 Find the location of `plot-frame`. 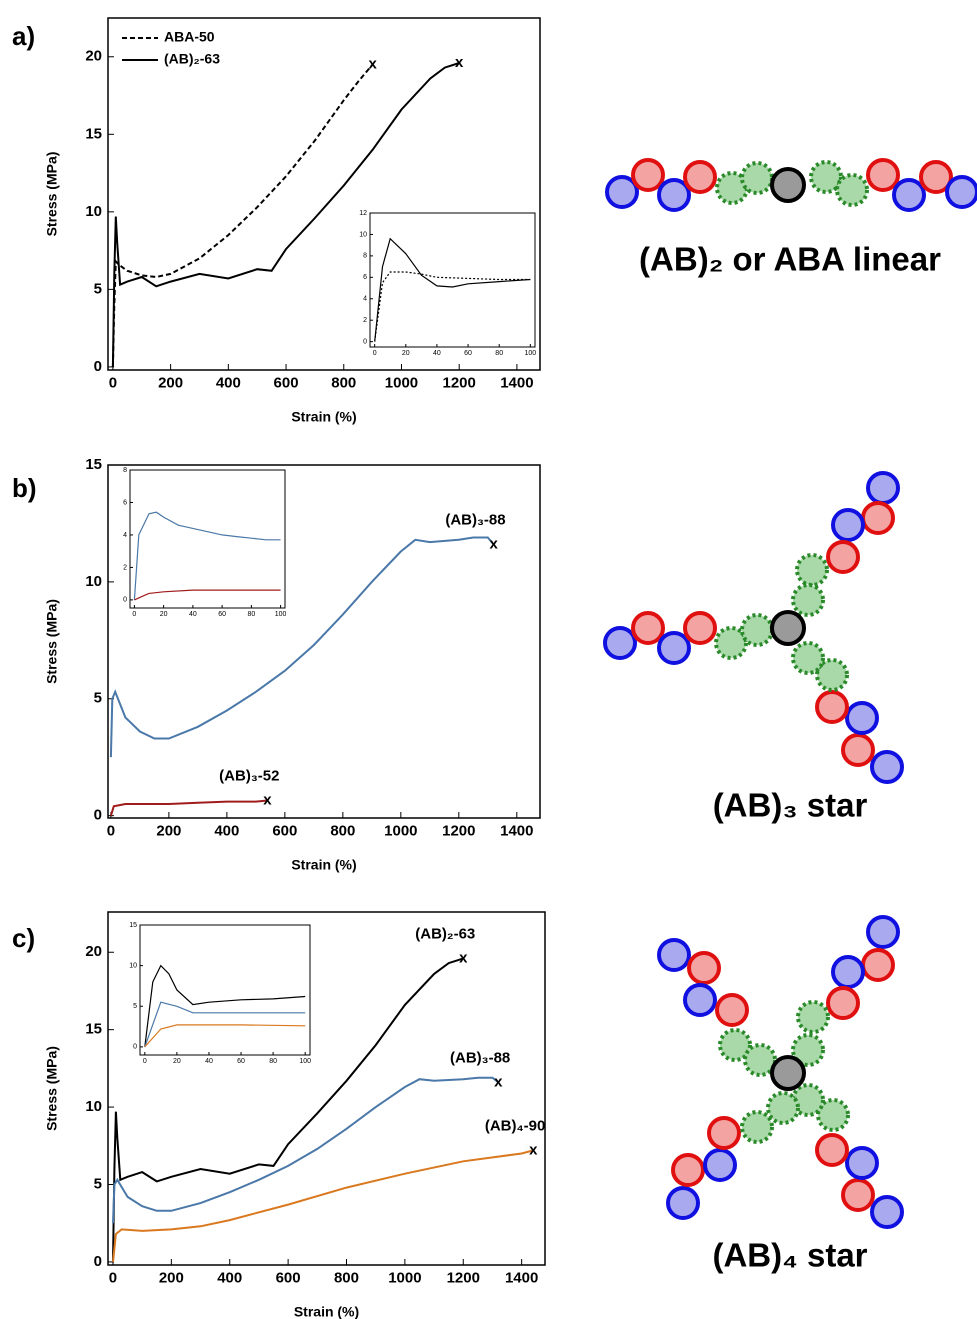

plot-frame is located at coordinates (452, 280).